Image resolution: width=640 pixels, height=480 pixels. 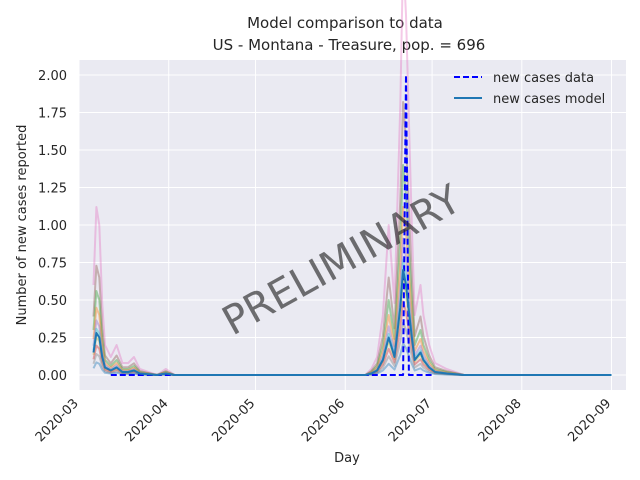 What do you see at coordinates (349, 45) in the screenshot?
I see `chart-subtitle: US - Montana - Treasure, pop. = 696` at bounding box center [349, 45].